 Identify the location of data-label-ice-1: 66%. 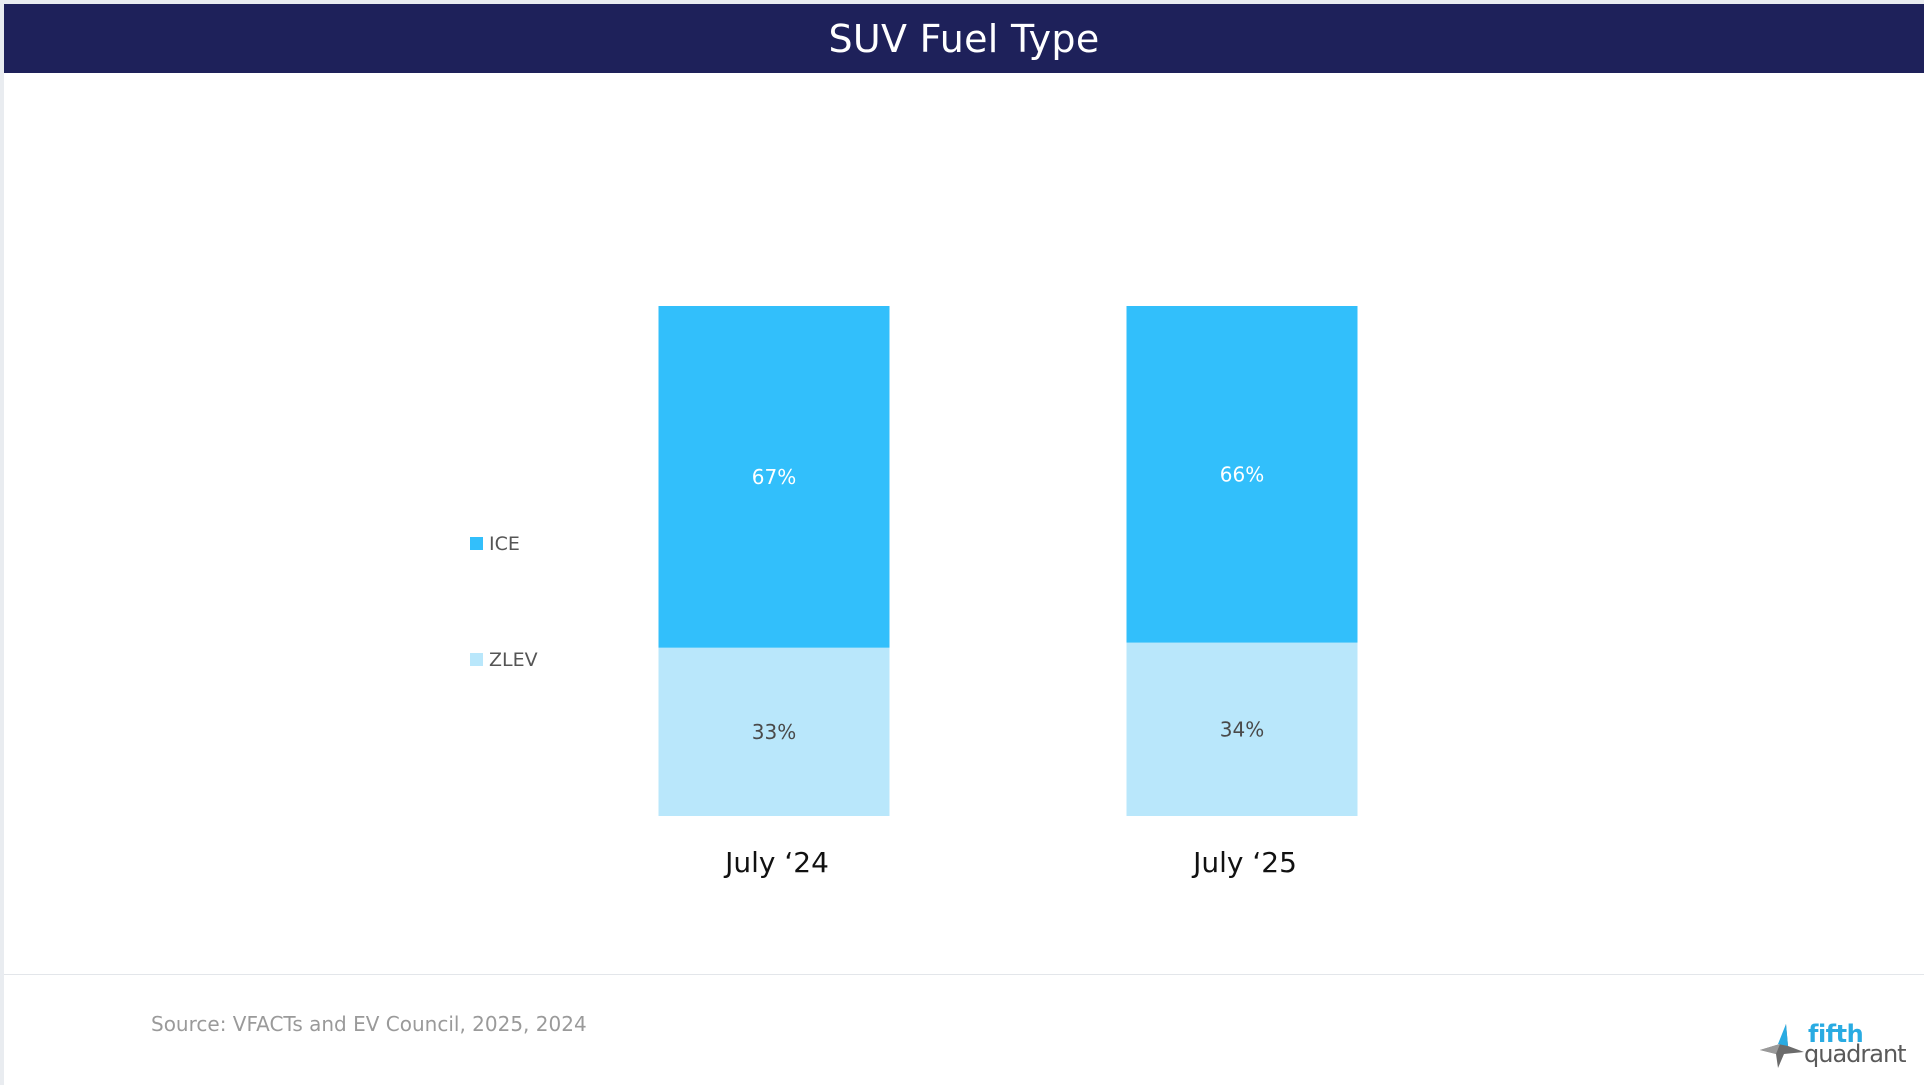
(1242, 474).